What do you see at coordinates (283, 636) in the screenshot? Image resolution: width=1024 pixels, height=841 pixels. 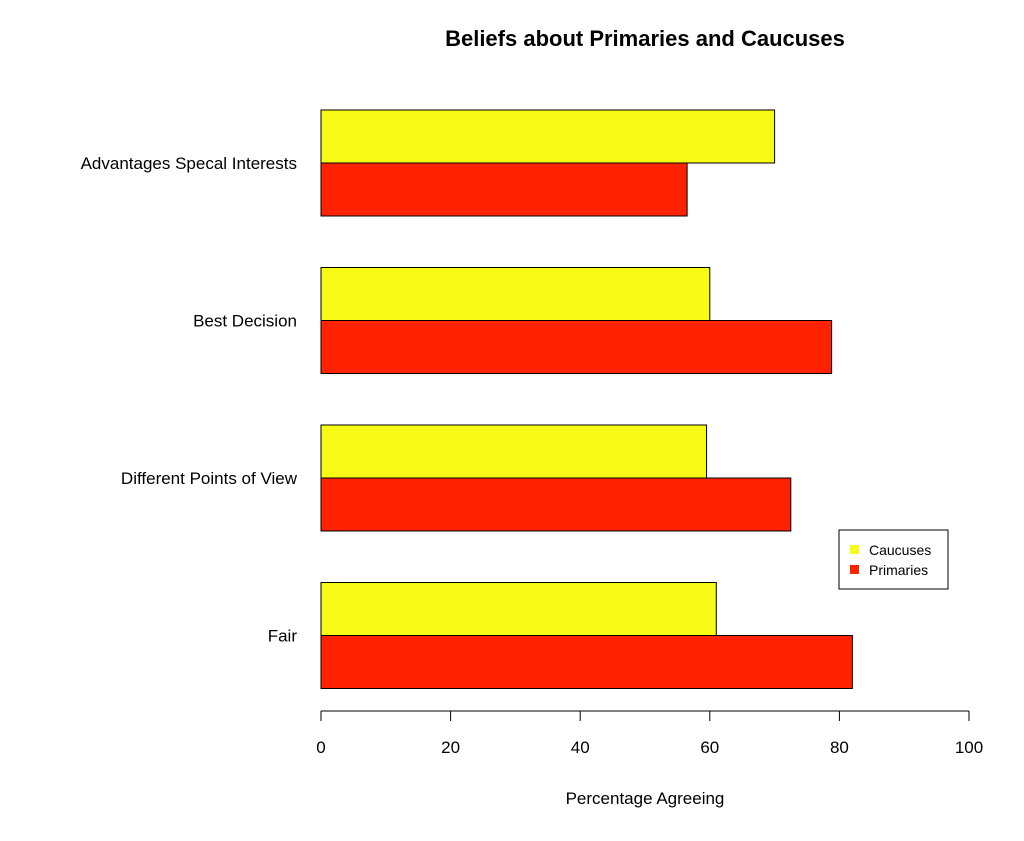 I see `category-label: Fair` at bounding box center [283, 636].